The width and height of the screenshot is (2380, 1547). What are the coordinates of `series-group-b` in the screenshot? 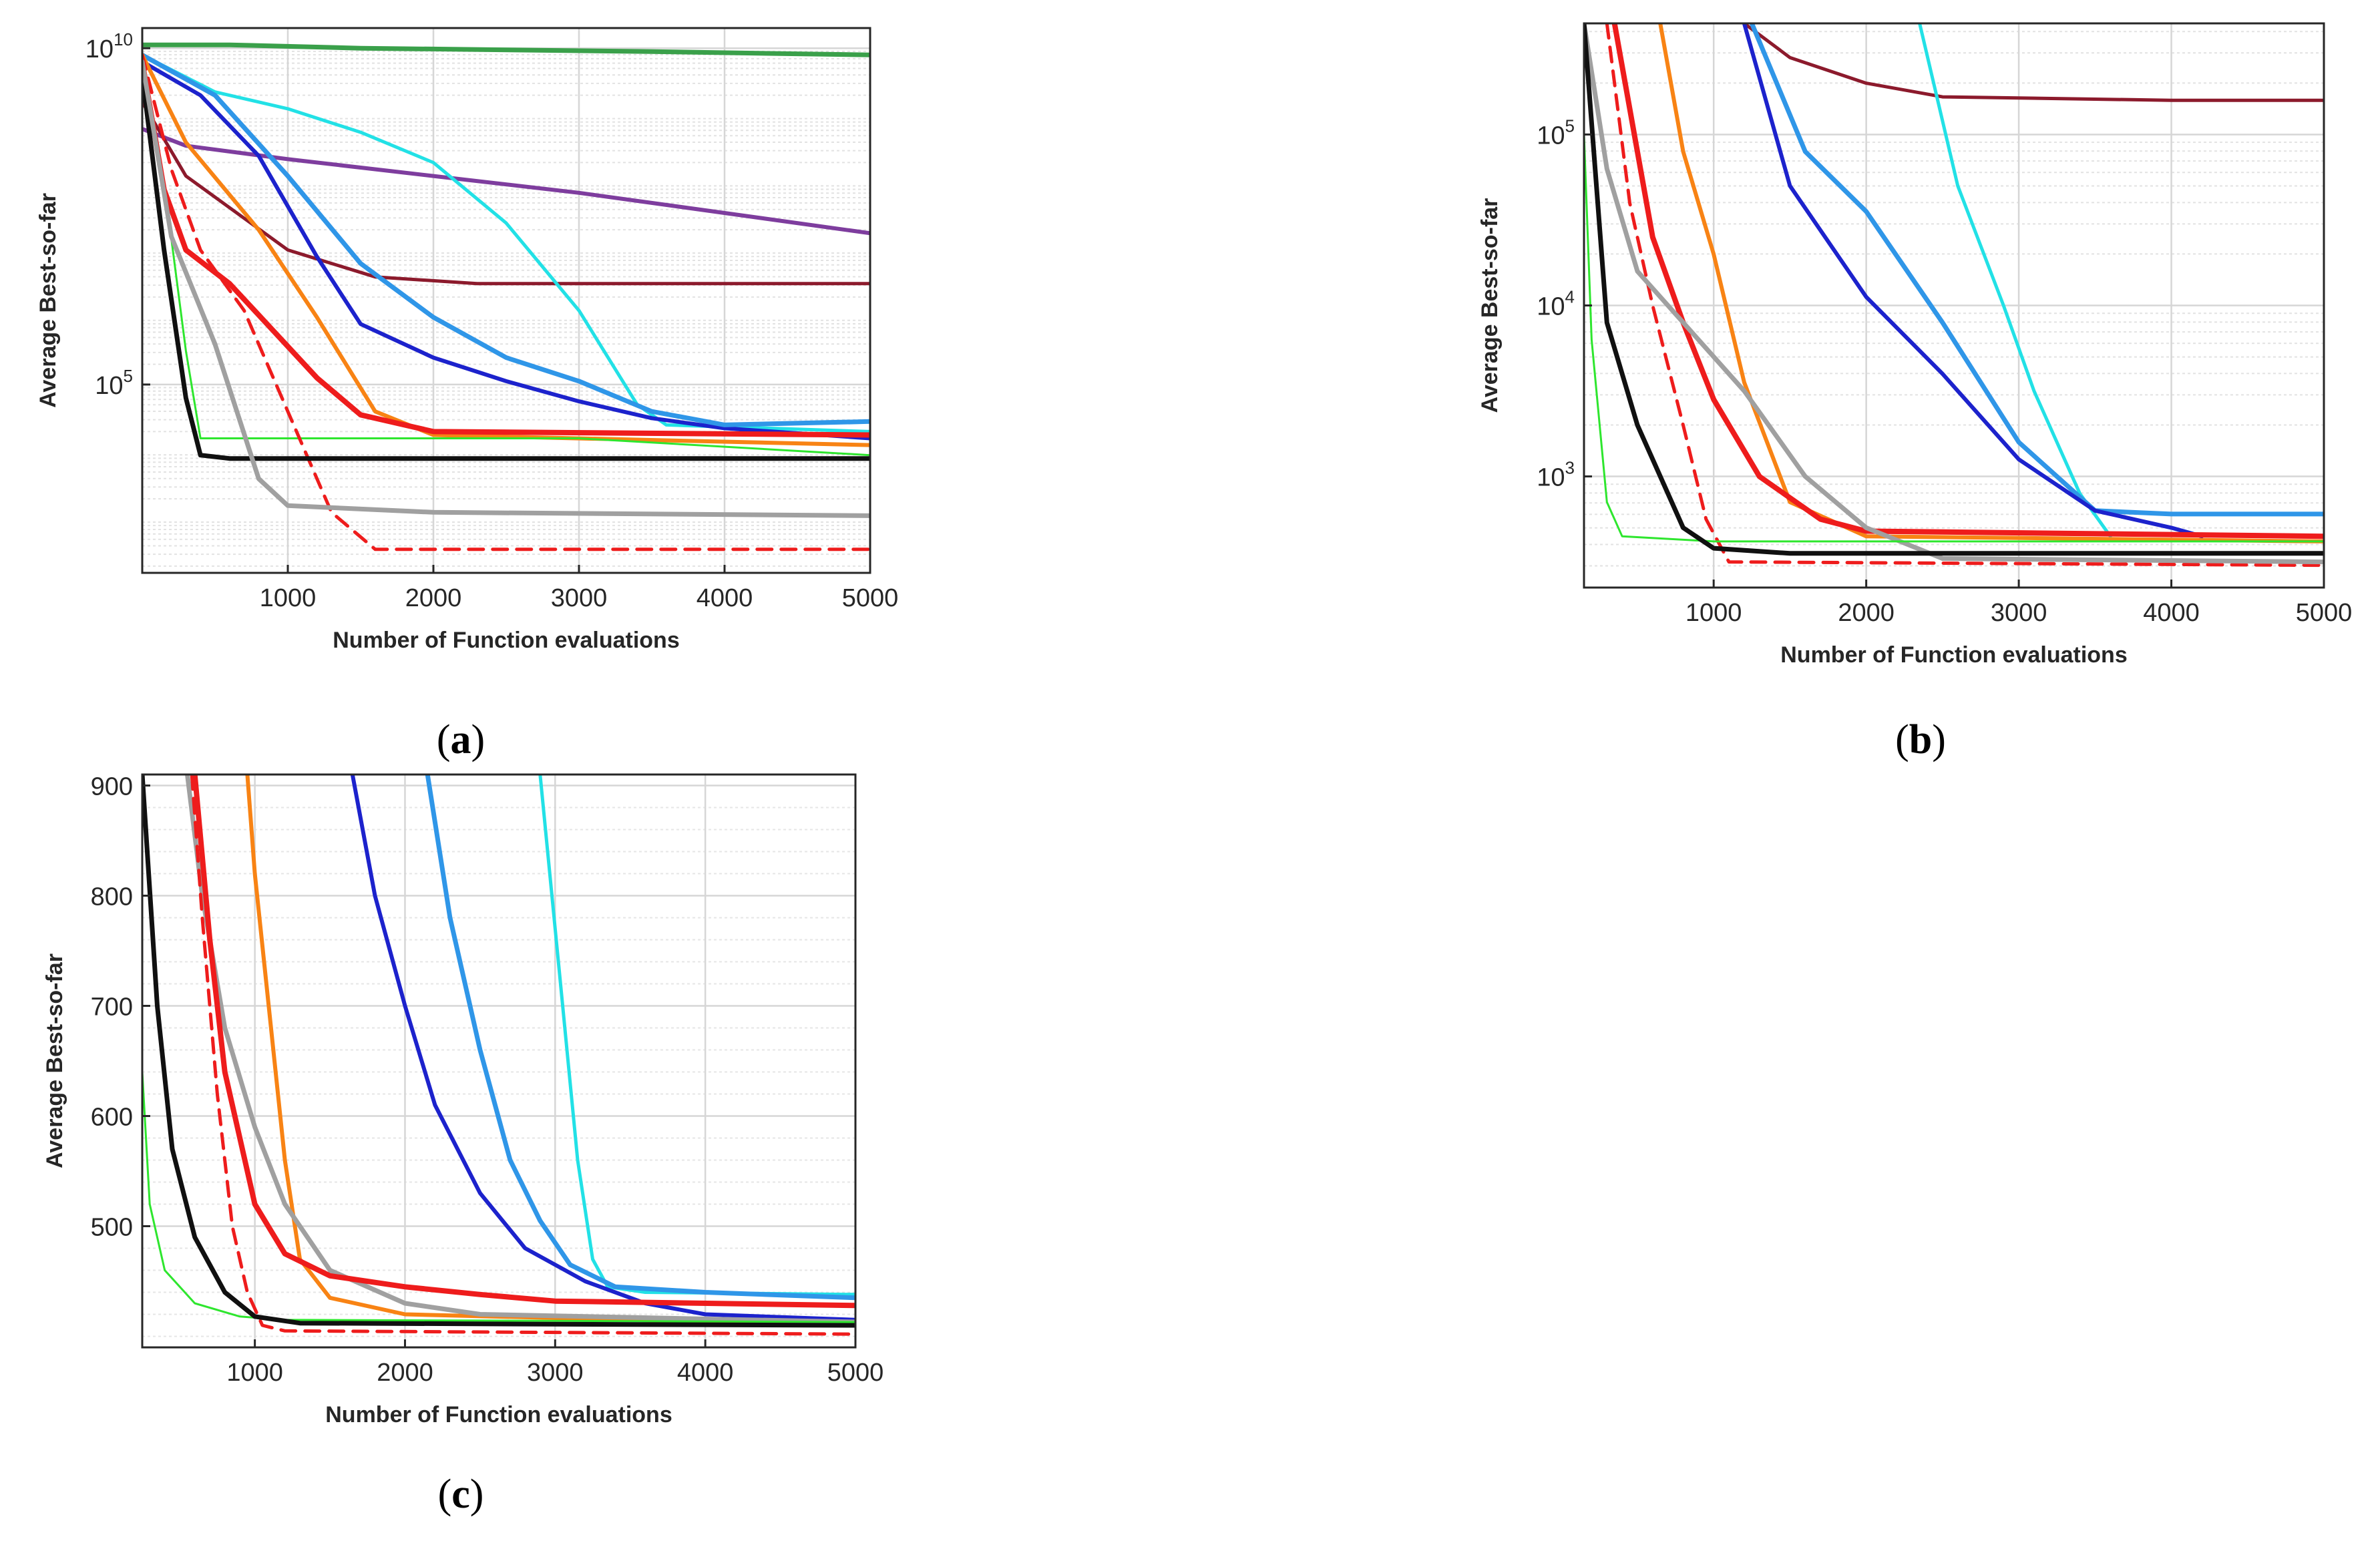 It's located at (1954, 295).